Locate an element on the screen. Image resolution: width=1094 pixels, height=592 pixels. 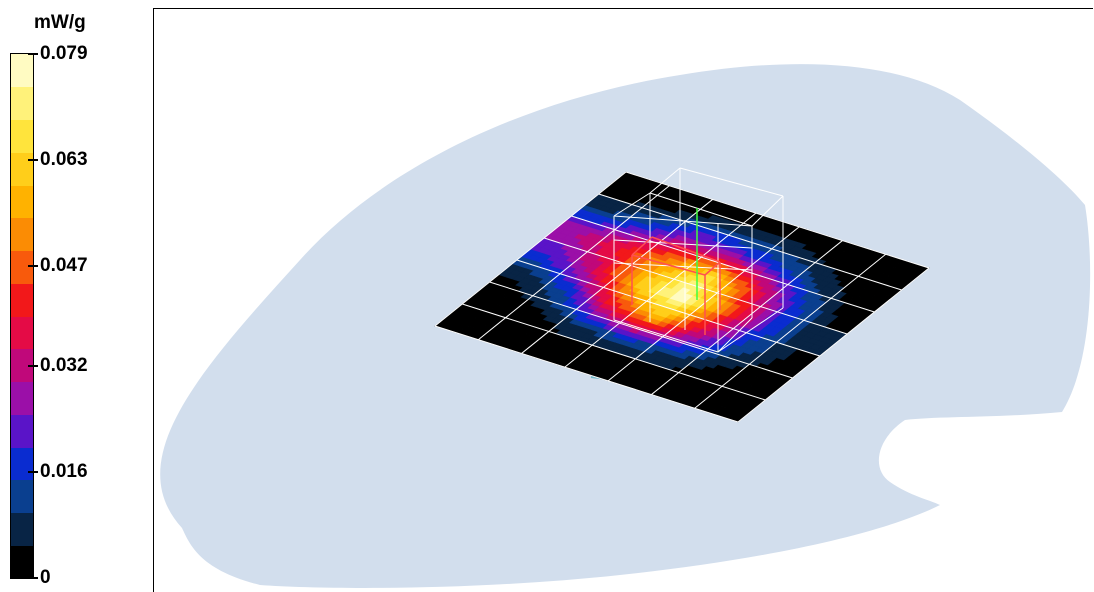
colorbar-tick-label: 0.063 is located at coordinates (64, 160).